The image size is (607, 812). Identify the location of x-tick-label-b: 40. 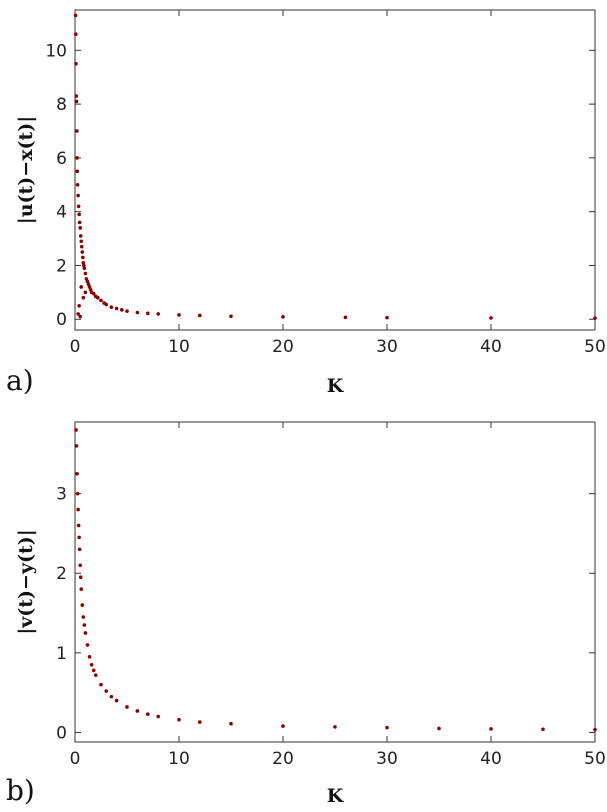
(491, 759).